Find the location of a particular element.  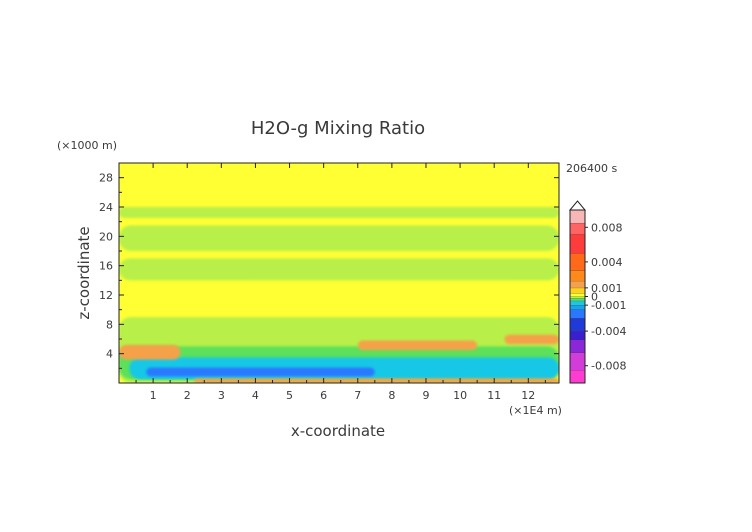

x-tick-label: 2 is located at coordinates (187, 395).